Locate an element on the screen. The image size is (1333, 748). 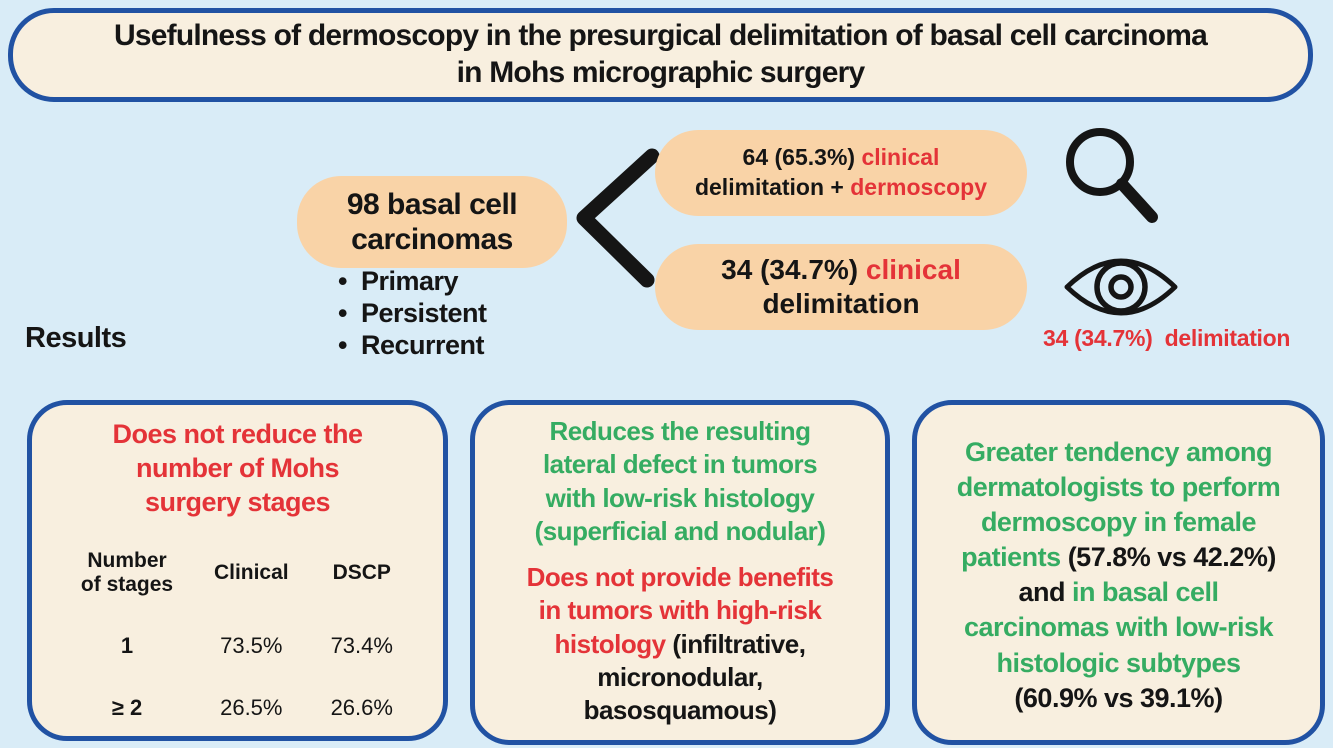
eye-icon is located at coordinates (1121, 287).